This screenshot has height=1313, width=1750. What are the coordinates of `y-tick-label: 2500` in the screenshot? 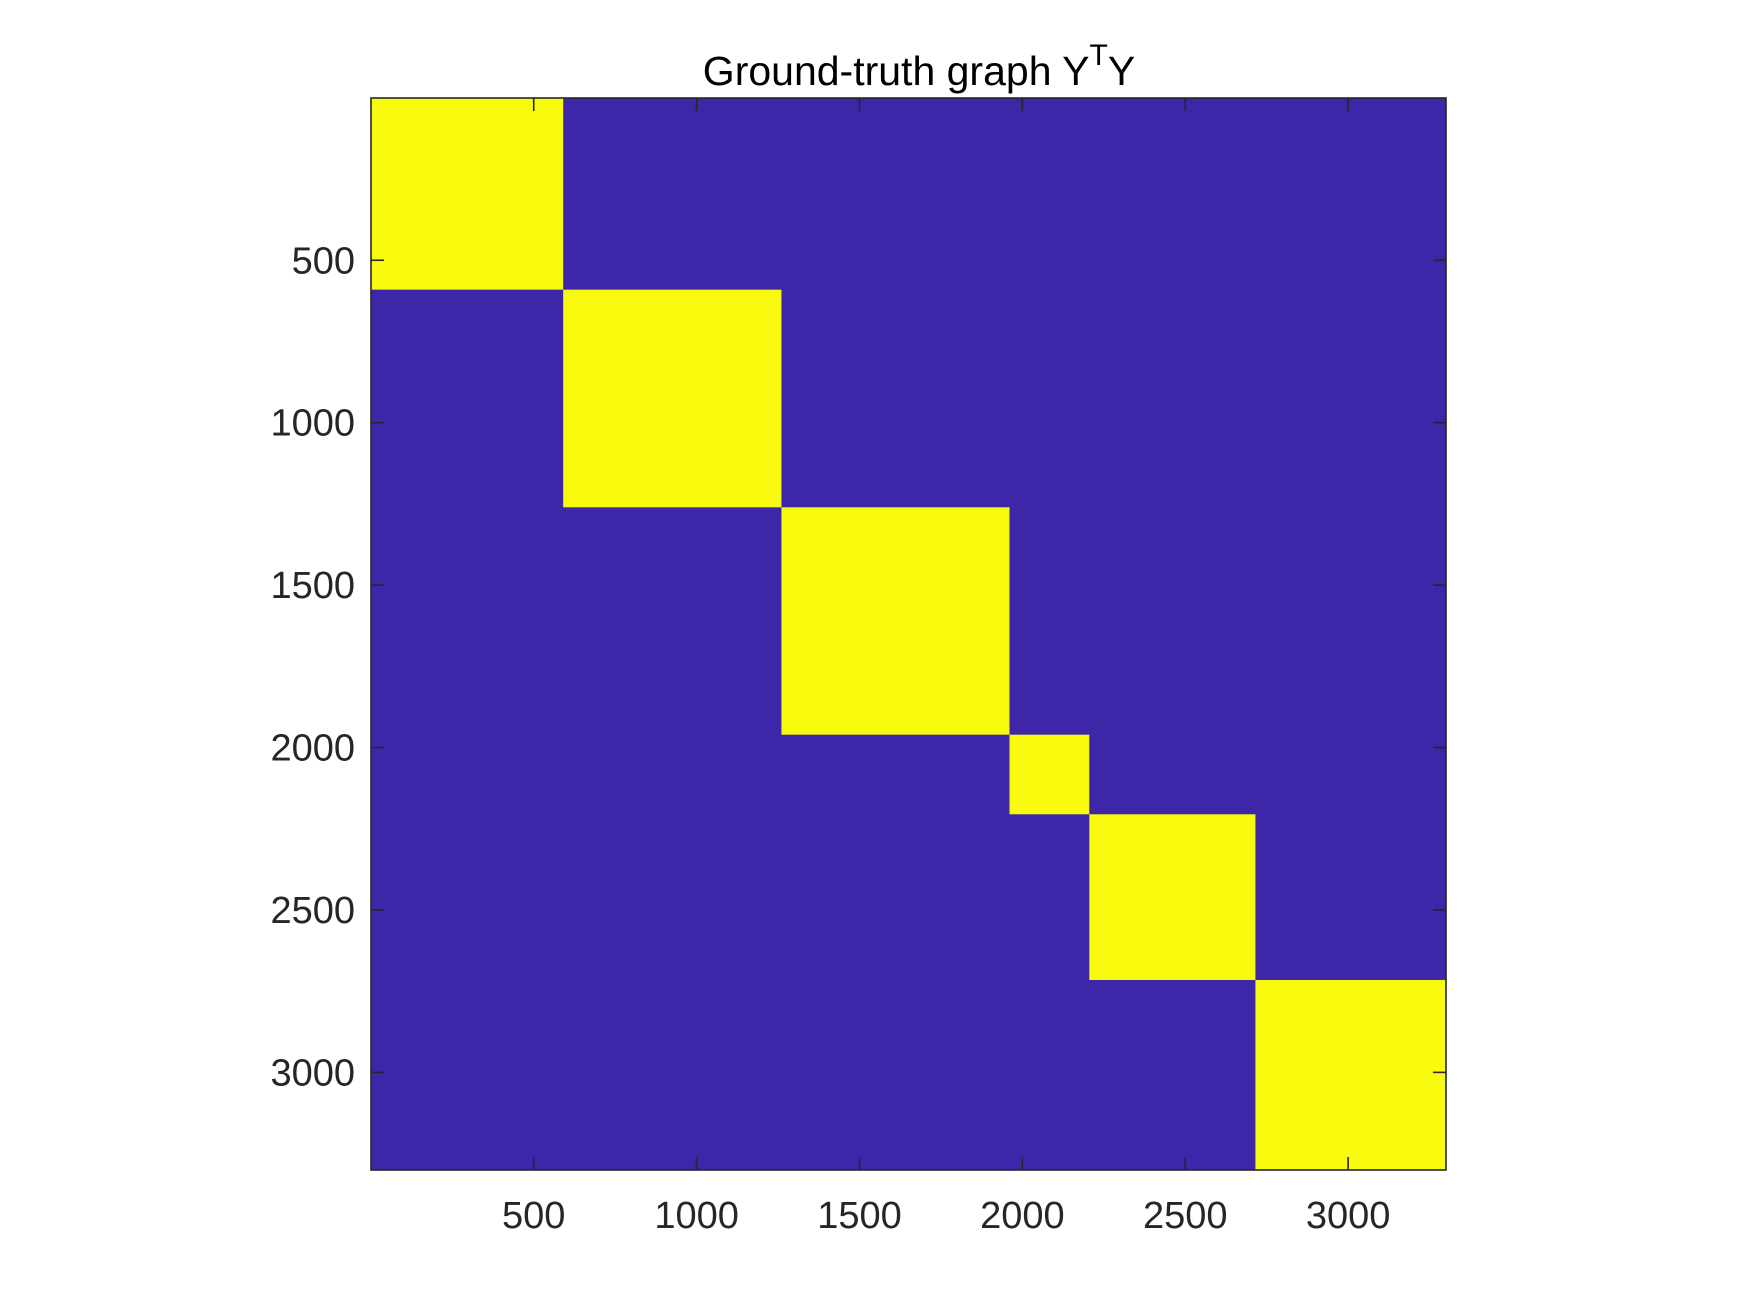 It's located at (312, 911).